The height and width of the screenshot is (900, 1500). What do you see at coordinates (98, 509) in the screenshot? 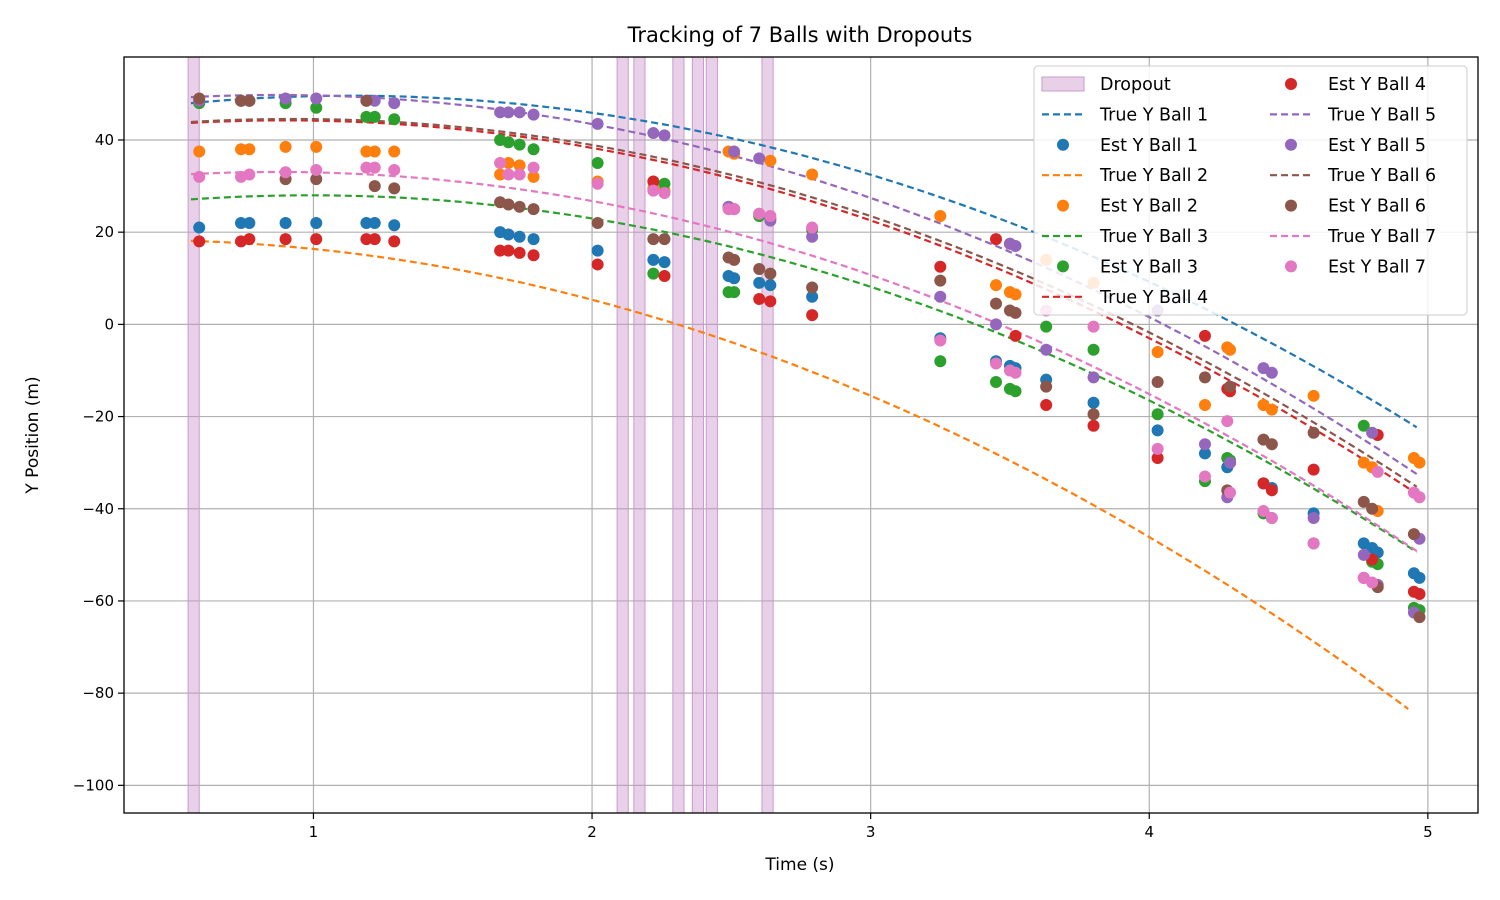
I see `y-tick-label: −40` at bounding box center [98, 509].